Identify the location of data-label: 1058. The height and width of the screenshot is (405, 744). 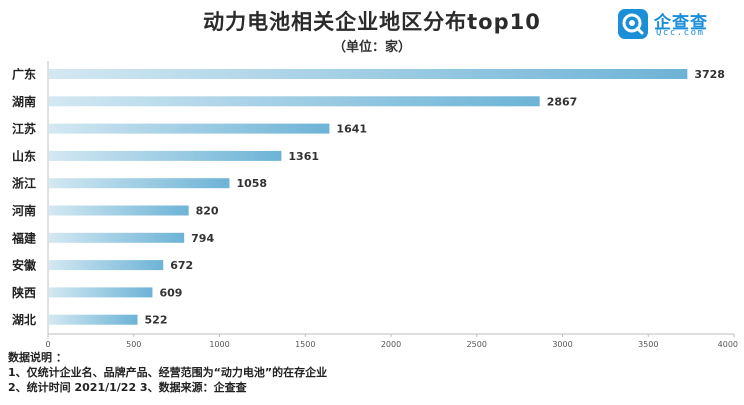
(251, 183).